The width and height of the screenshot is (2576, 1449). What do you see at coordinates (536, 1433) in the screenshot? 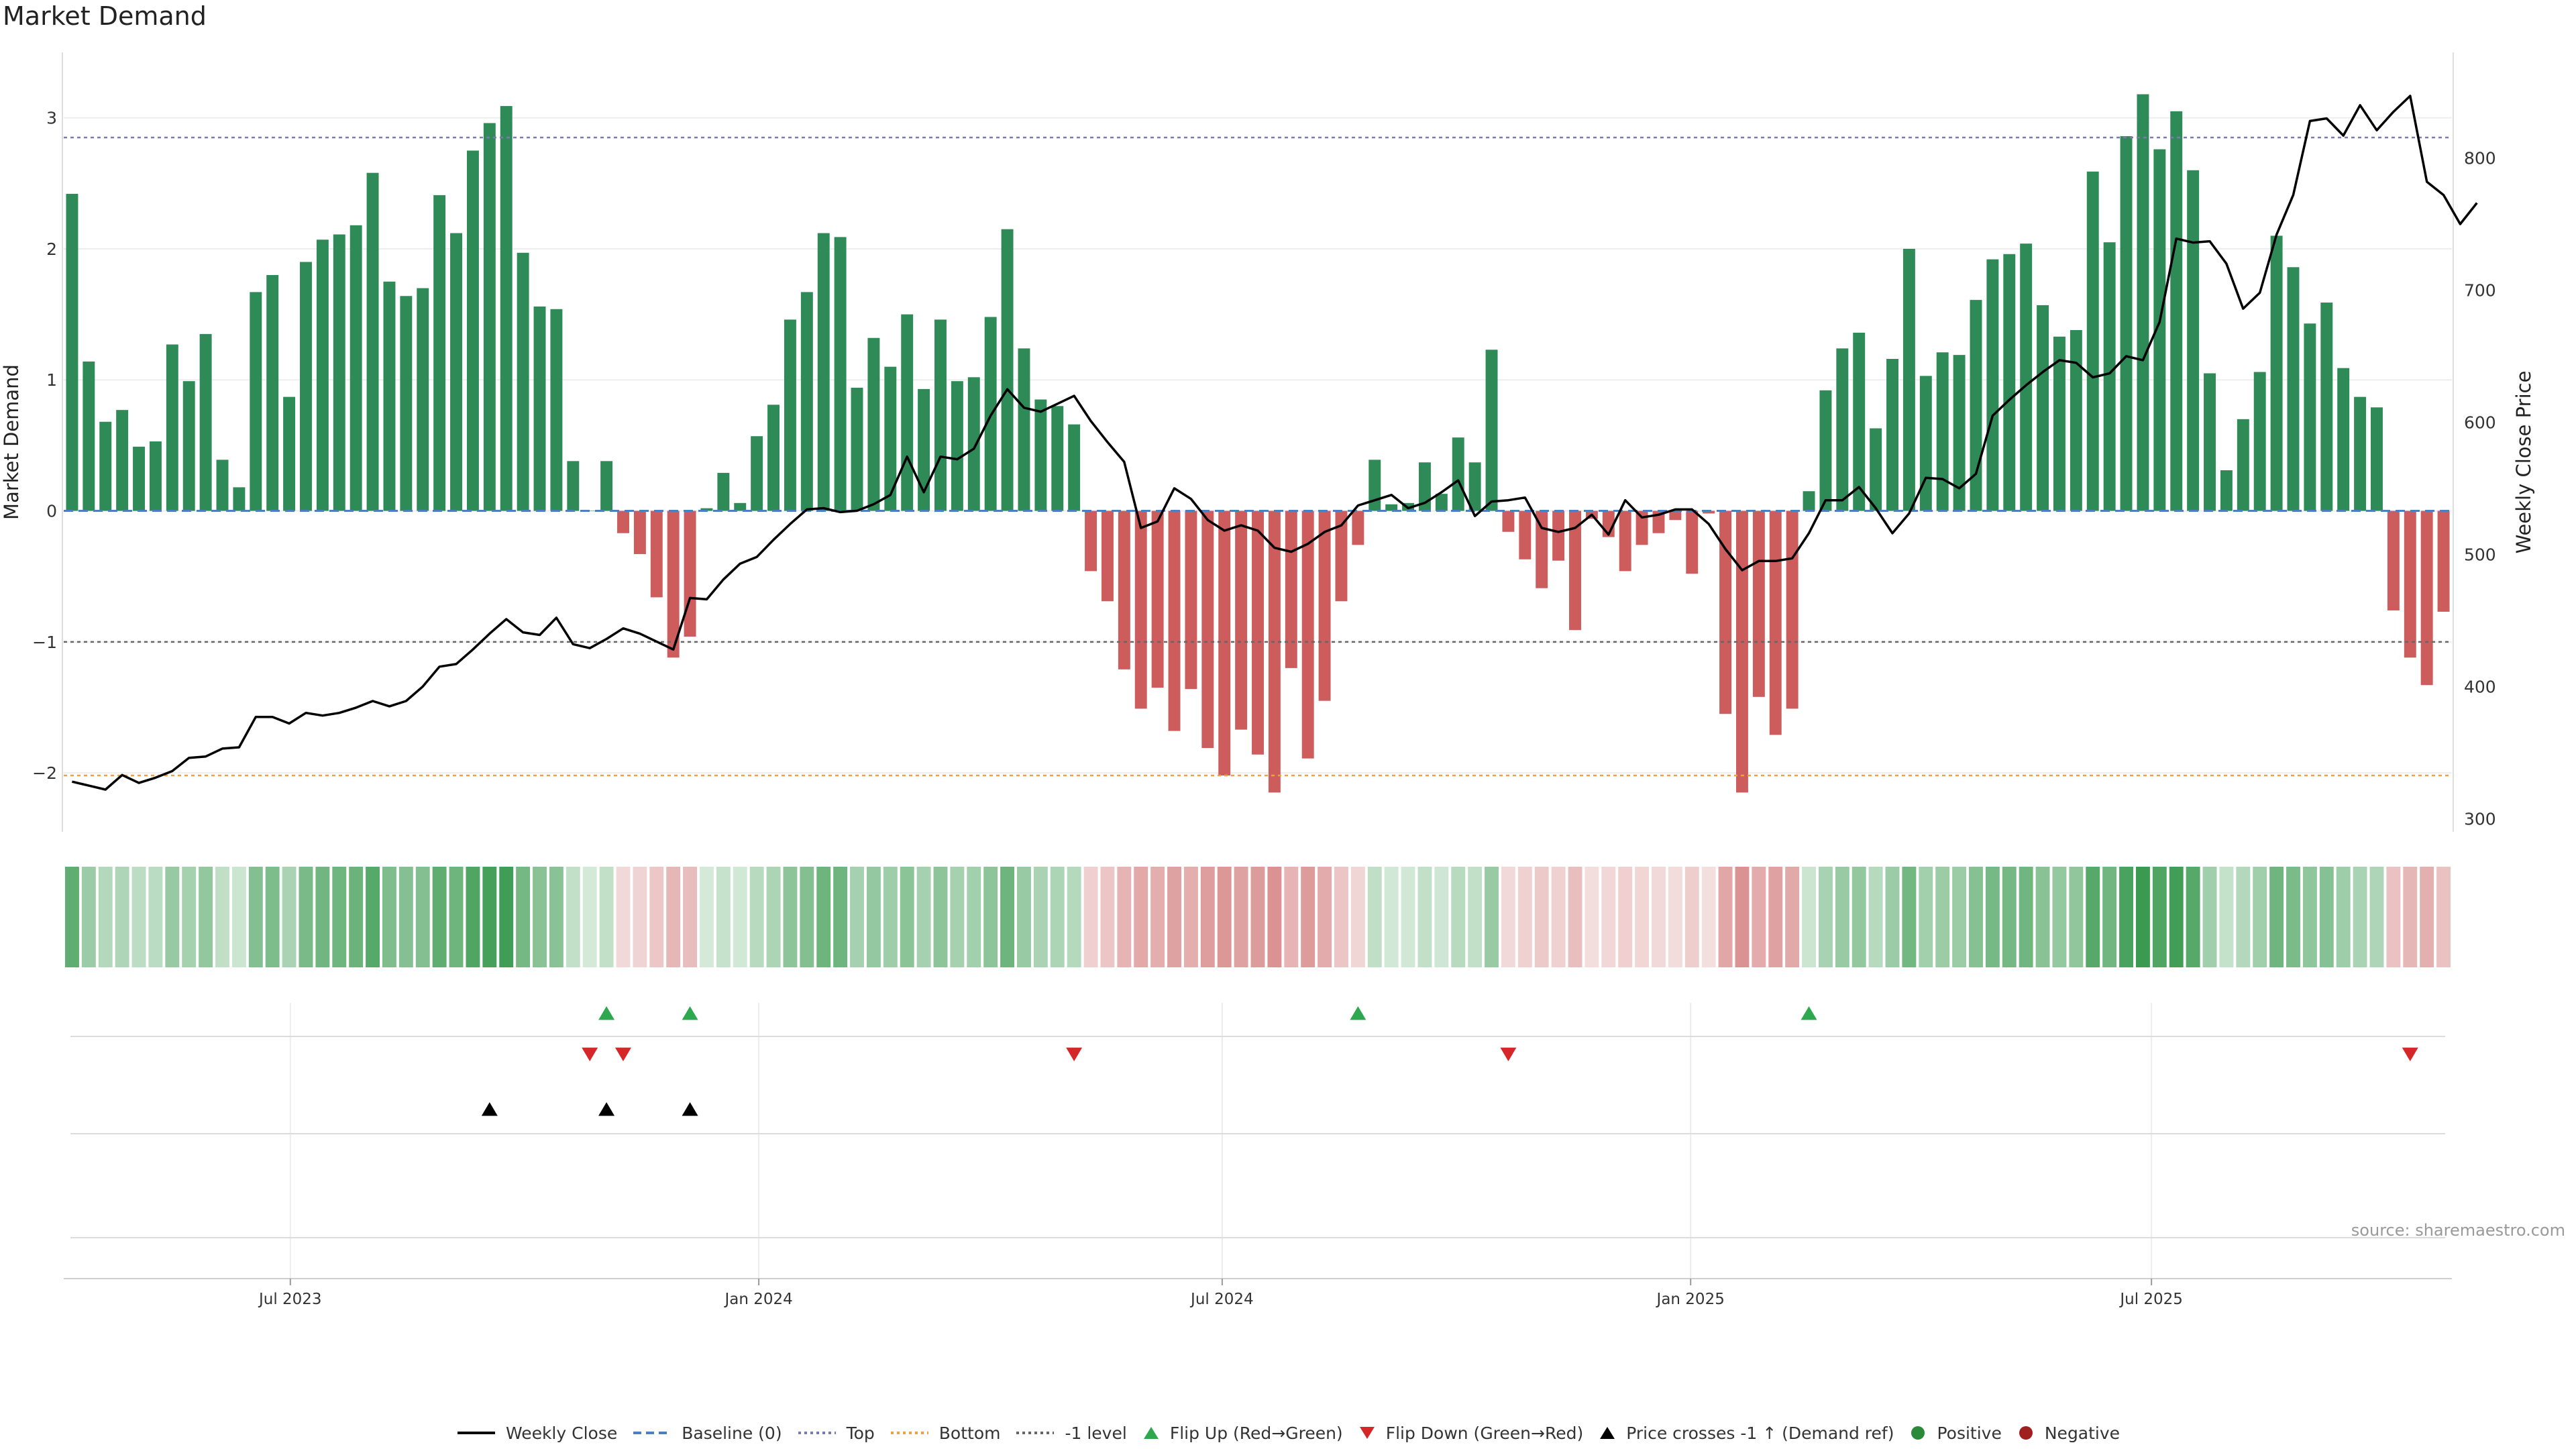
I see `legend-item: Weekly Close` at bounding box center [536, 1433].